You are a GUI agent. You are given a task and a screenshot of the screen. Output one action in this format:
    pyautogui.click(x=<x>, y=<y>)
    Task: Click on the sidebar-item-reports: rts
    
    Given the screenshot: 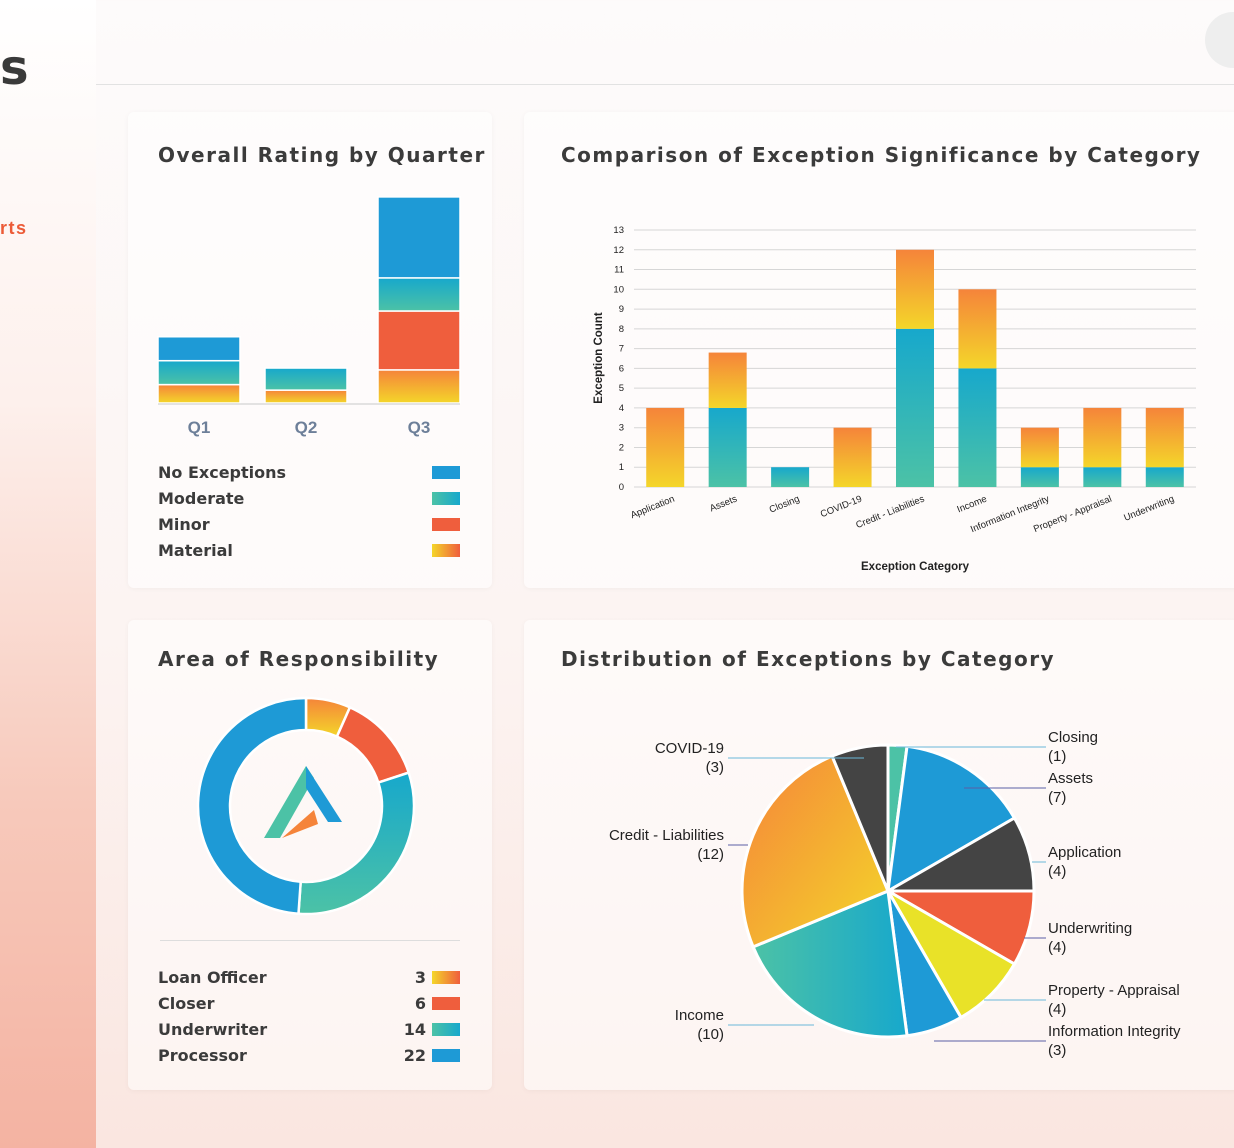 What is the action you would take?
    pyautogui.click(x=14, y=228)
    